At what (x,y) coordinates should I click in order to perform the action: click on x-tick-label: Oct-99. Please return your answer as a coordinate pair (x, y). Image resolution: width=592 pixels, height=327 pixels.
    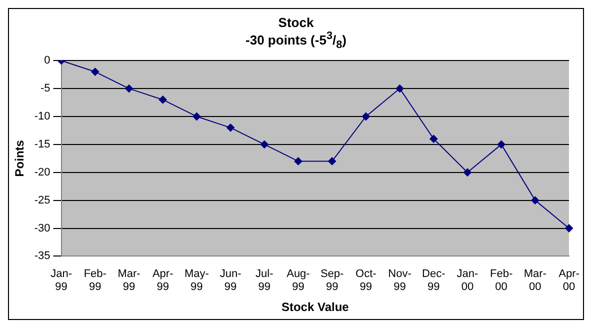
    Looking at the image, I should click on (366, 280).